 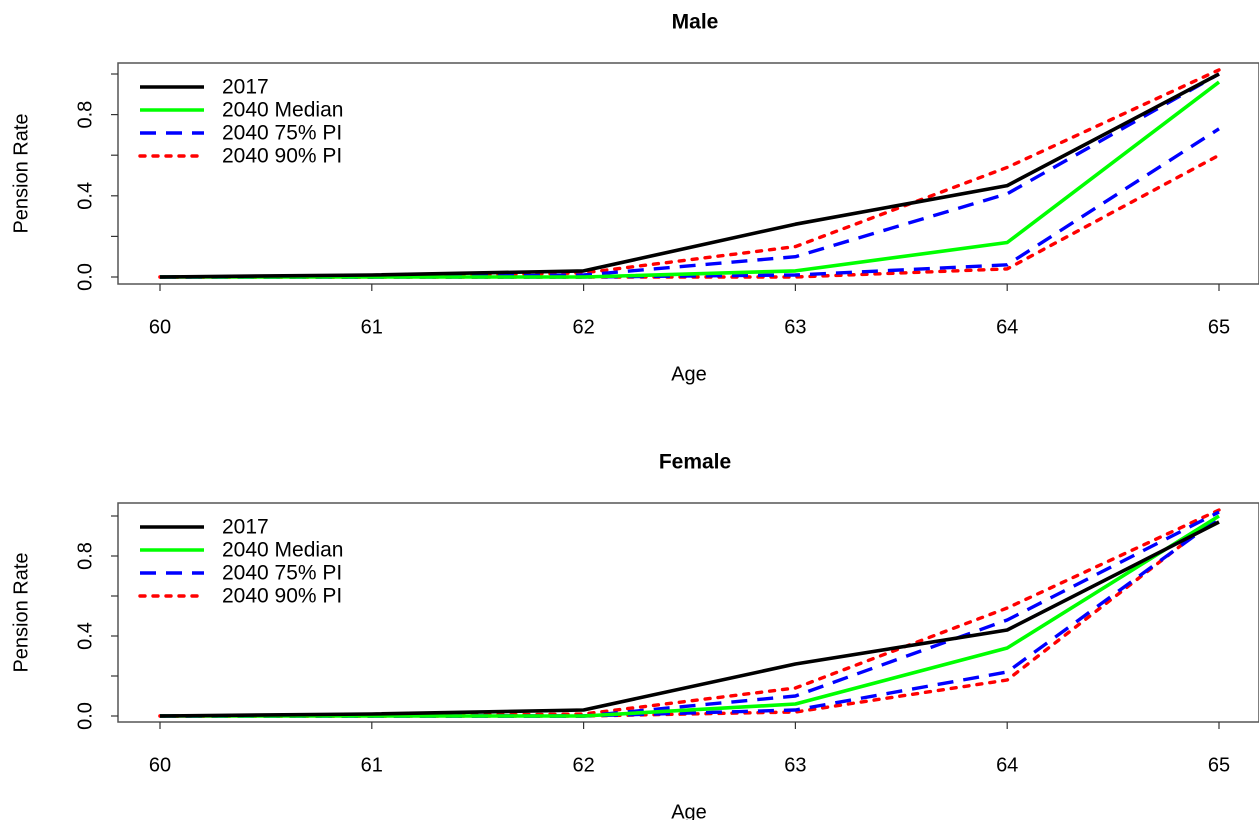 What do you see at coordinates (695, 22) in the screenshot?
I see `chart-title: Male` at bounding box center [695, 22].